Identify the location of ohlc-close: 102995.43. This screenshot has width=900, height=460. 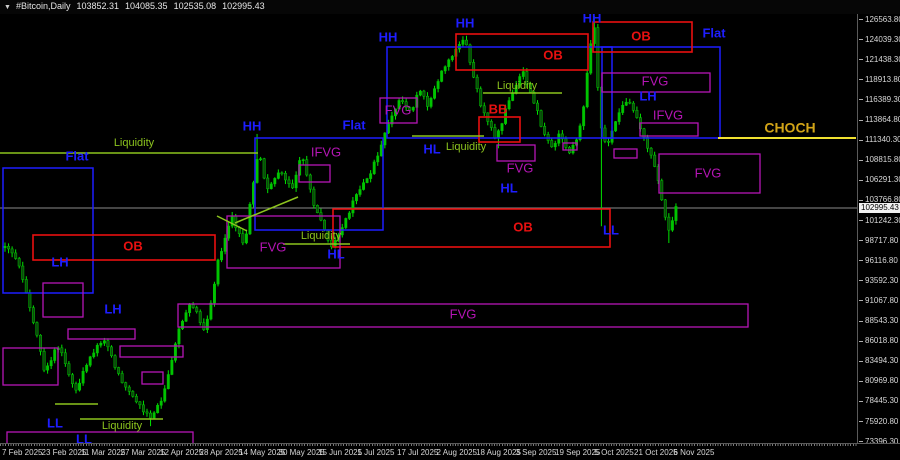
(243, 6).